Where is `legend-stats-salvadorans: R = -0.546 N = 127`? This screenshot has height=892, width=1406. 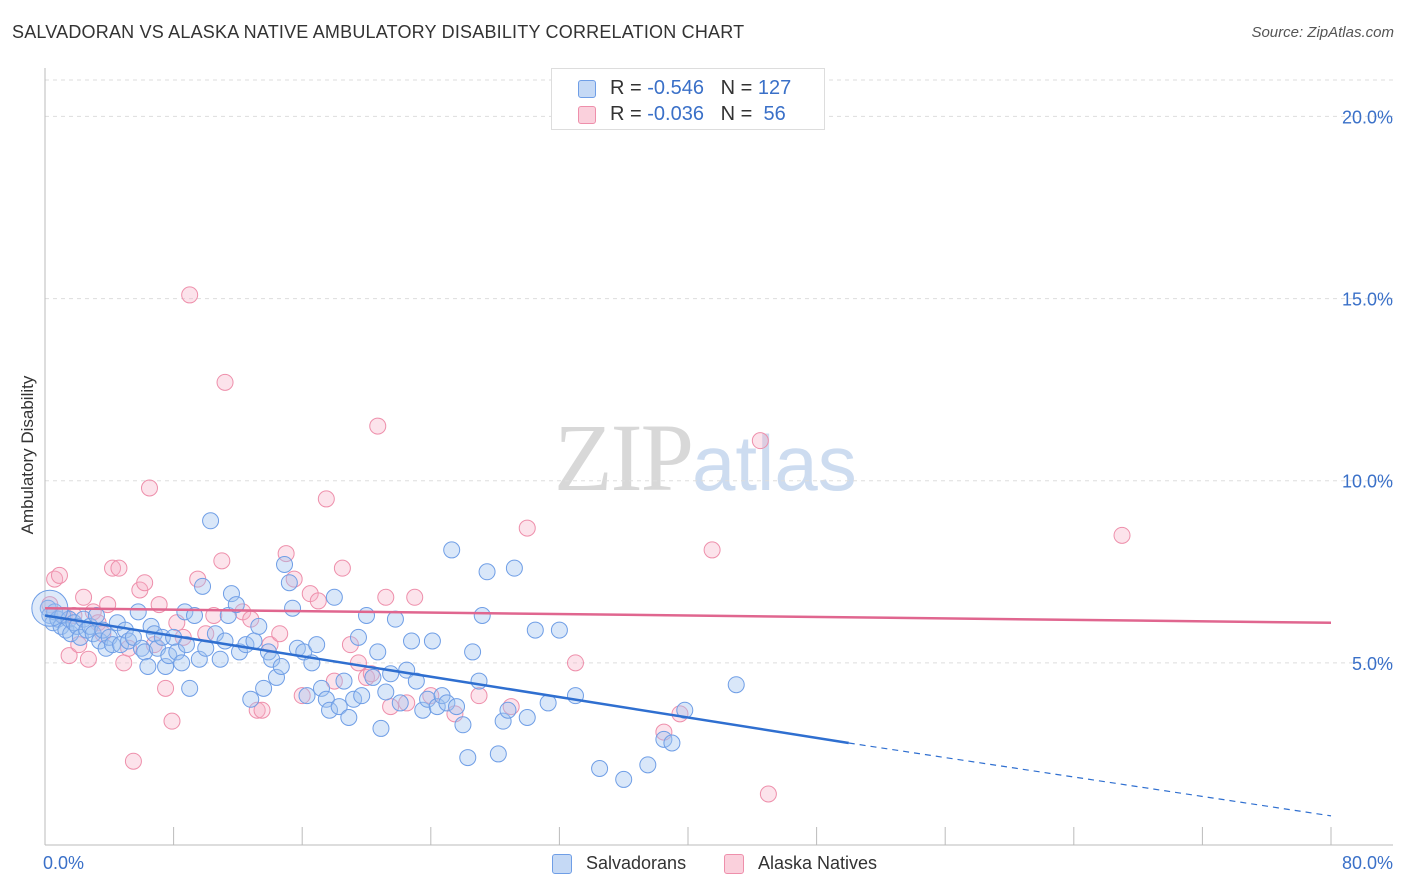
legend-stats-salvadorans: R = -0.546 N = 127 is located at coordinates (700, 88).